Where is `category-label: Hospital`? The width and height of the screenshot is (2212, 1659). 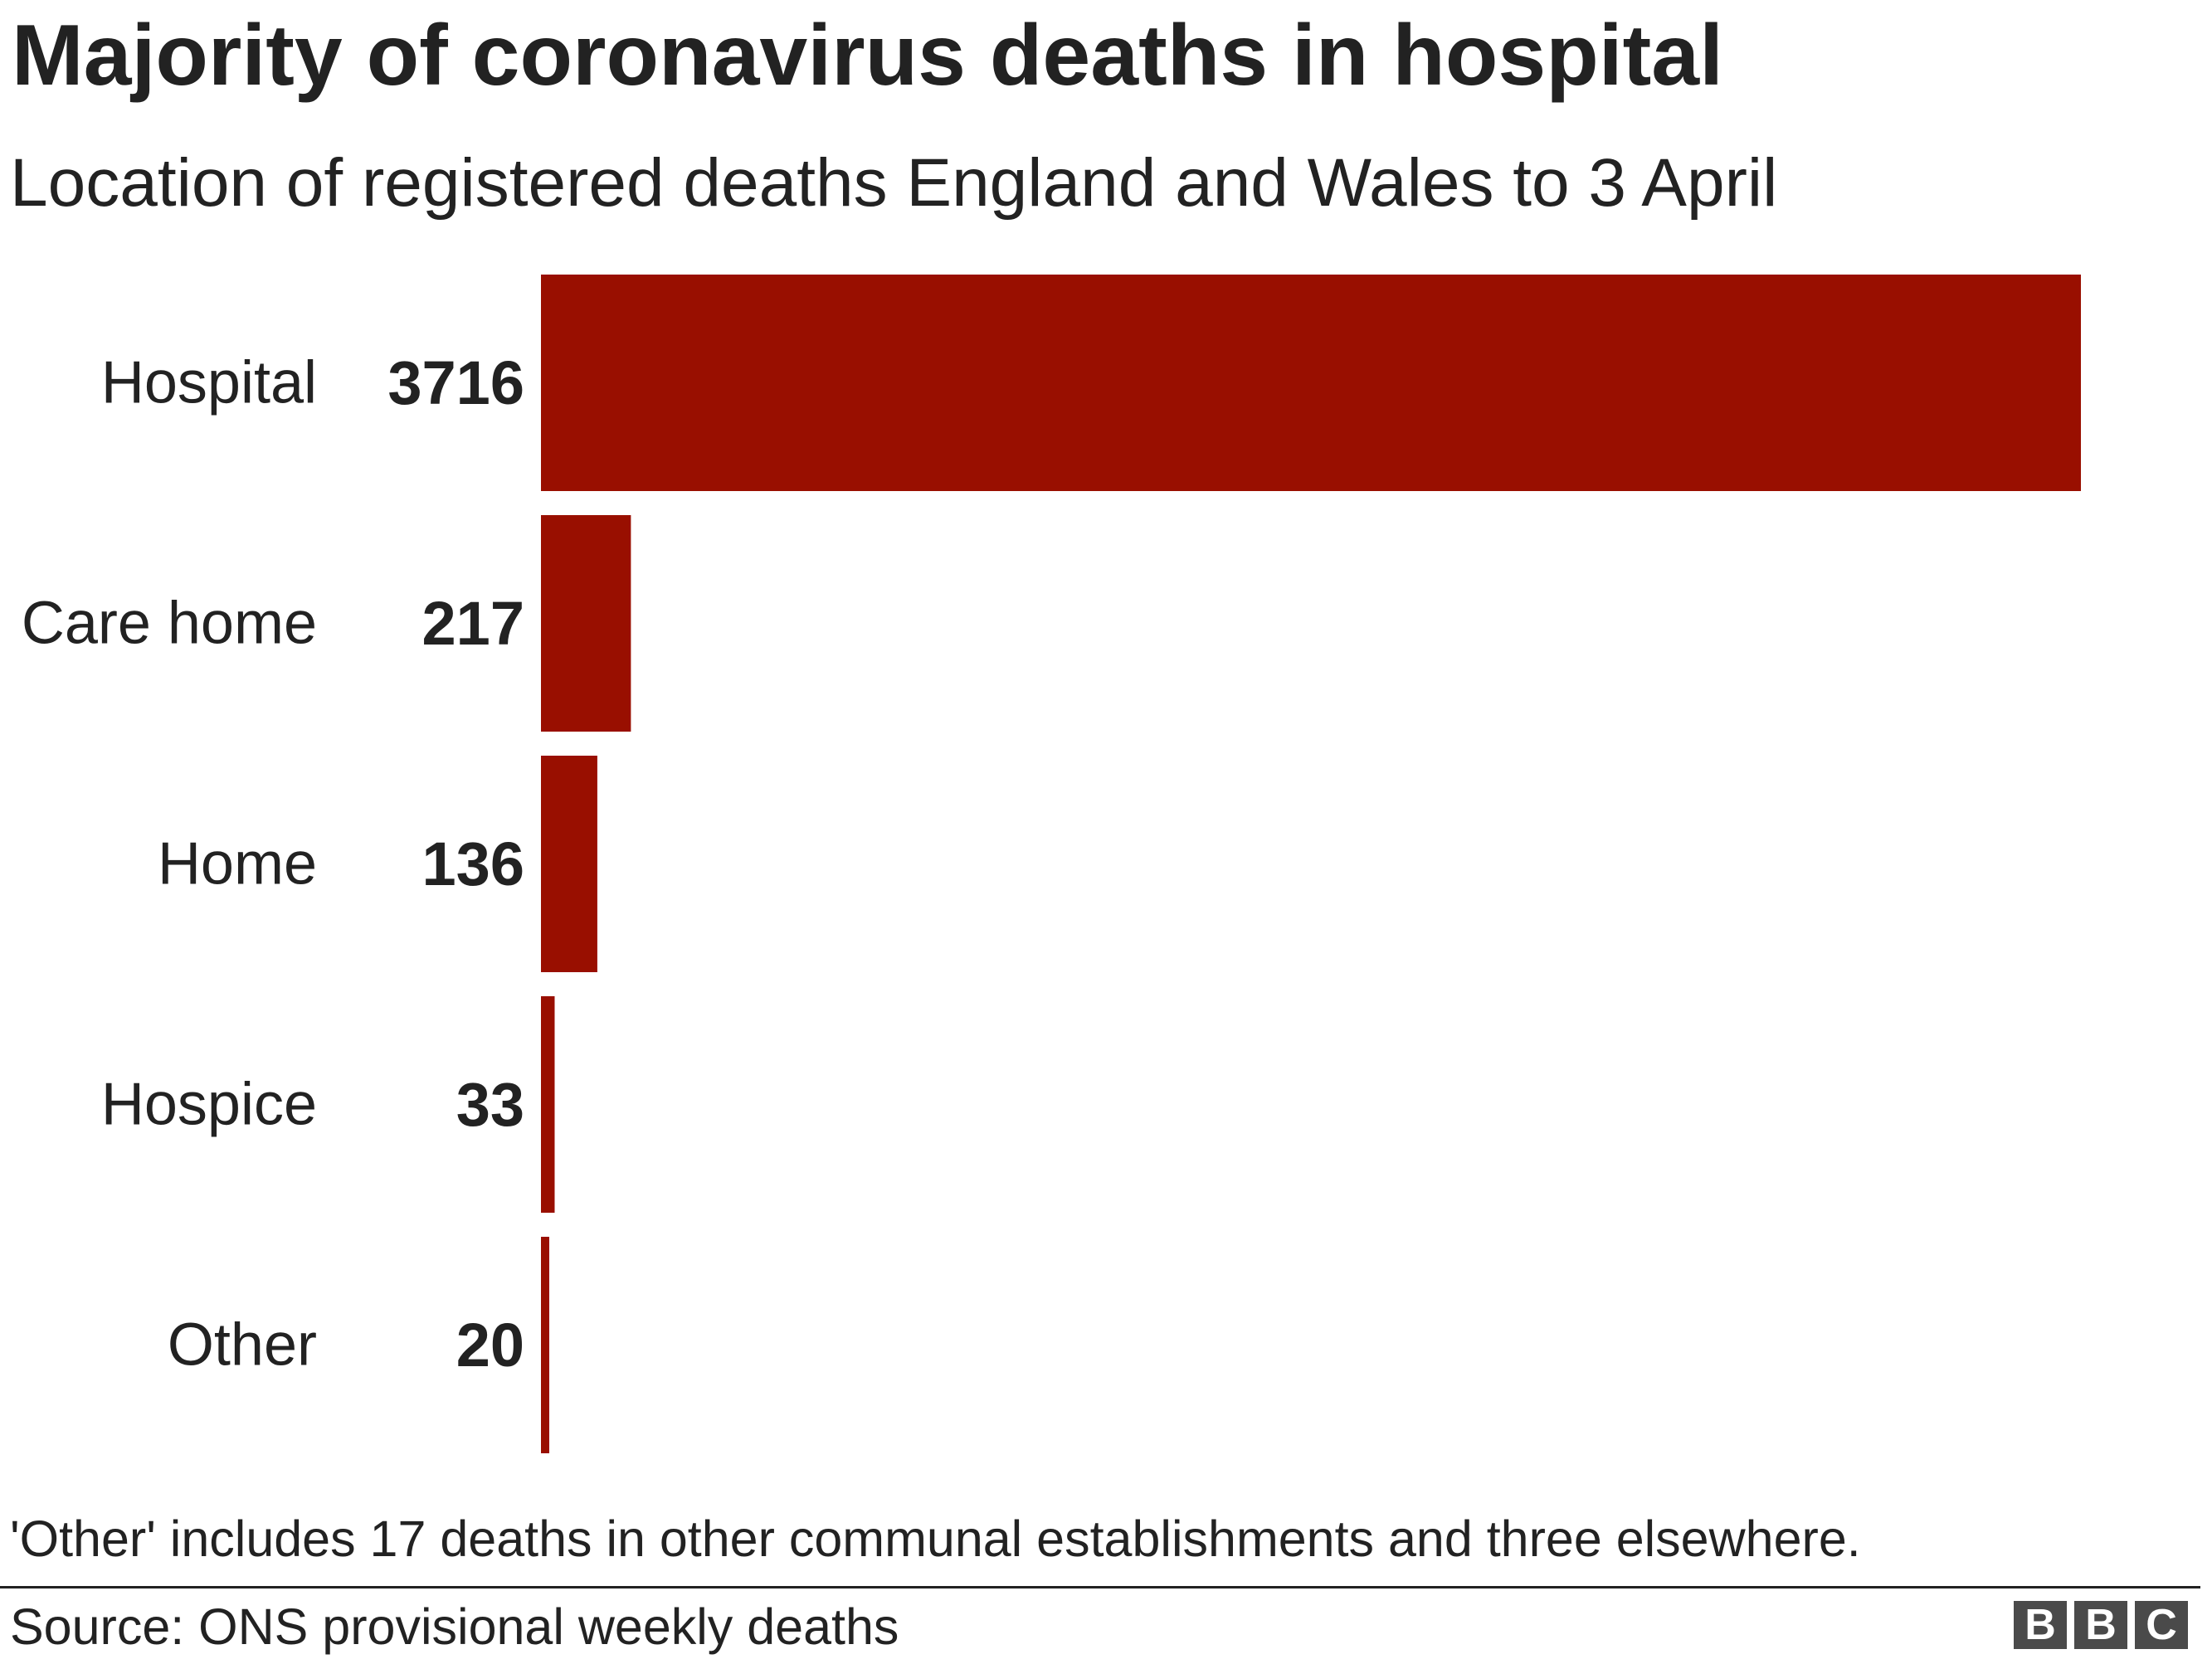
category-label: Hospital is located at coordinates (209, 383).